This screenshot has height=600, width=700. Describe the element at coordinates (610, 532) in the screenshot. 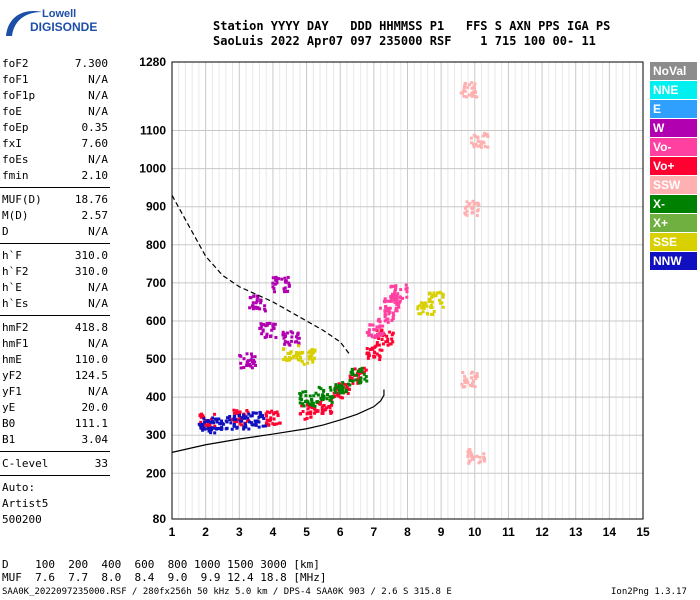

I see `x-tick-label: 14` at that location.